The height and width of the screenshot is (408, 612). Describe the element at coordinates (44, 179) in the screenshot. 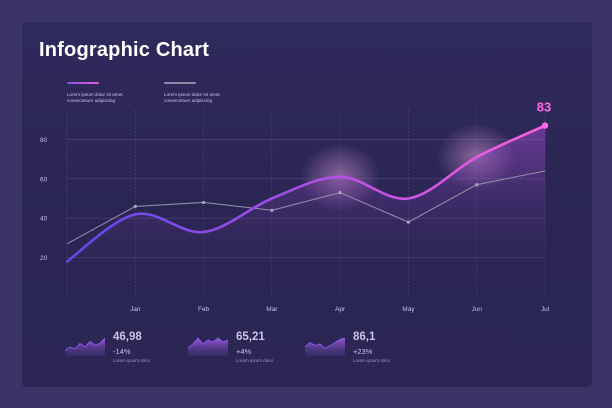

I see `y-tick-label: 60` at that location.